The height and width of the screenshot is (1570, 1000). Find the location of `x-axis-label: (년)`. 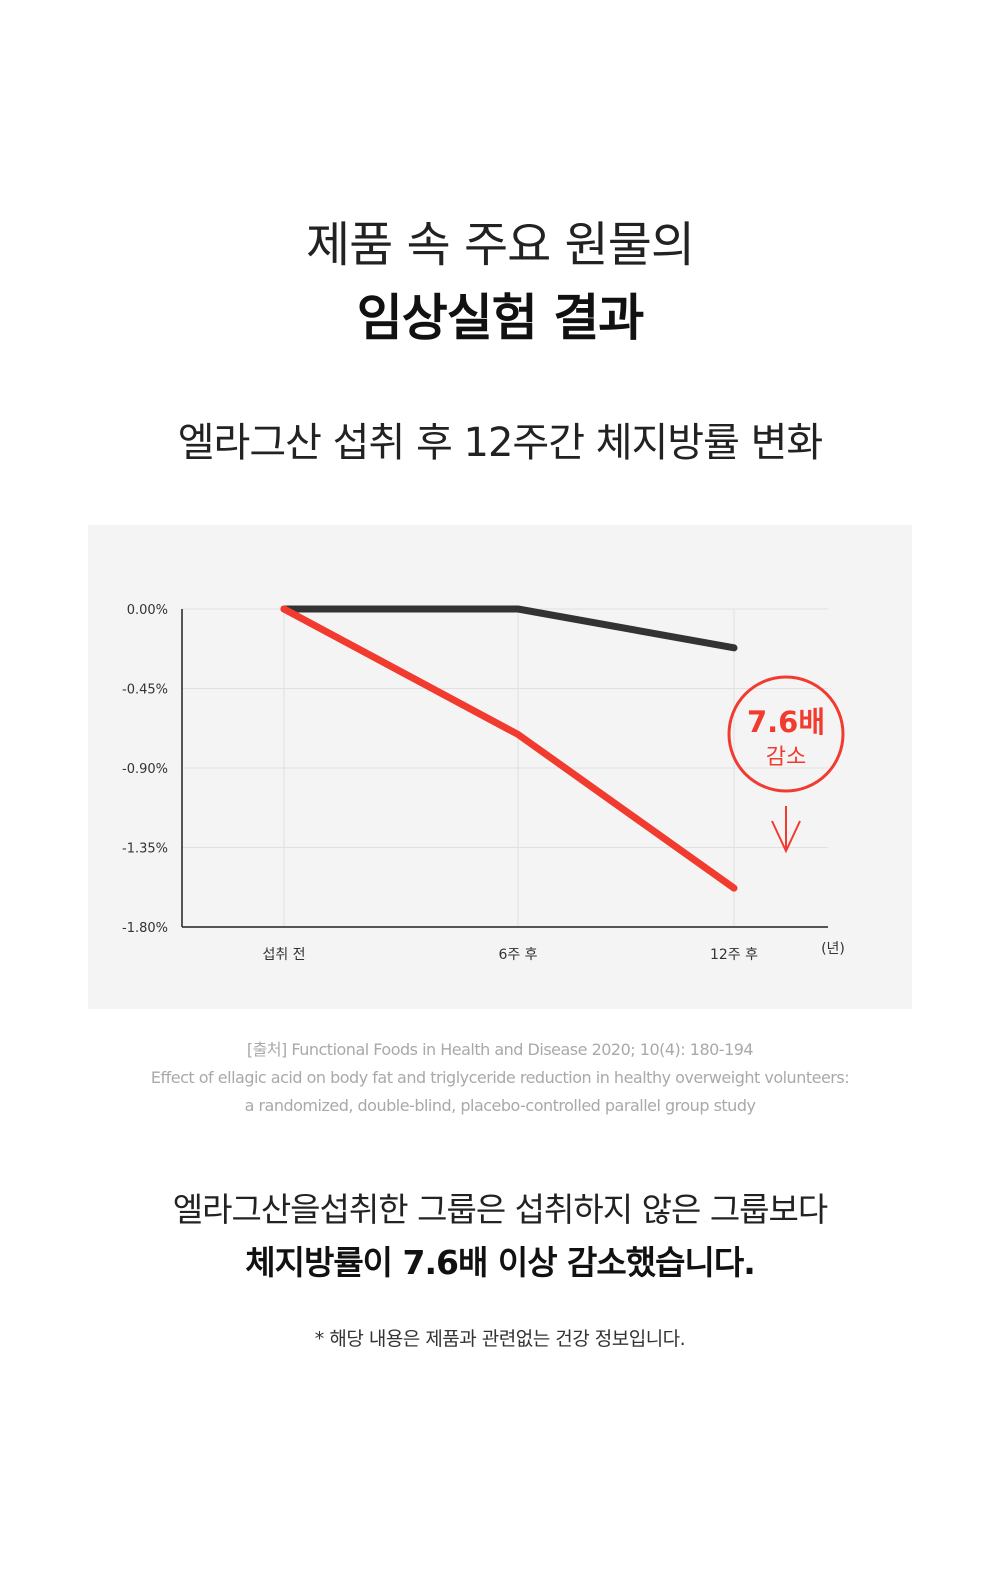

x-axis-label: (년) is located at coordinates (833, 949).